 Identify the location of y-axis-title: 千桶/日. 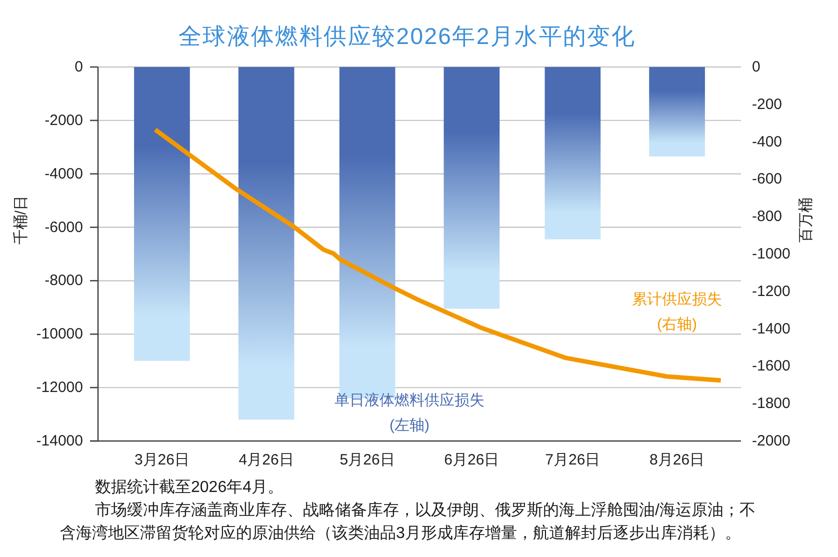
(21, 220).